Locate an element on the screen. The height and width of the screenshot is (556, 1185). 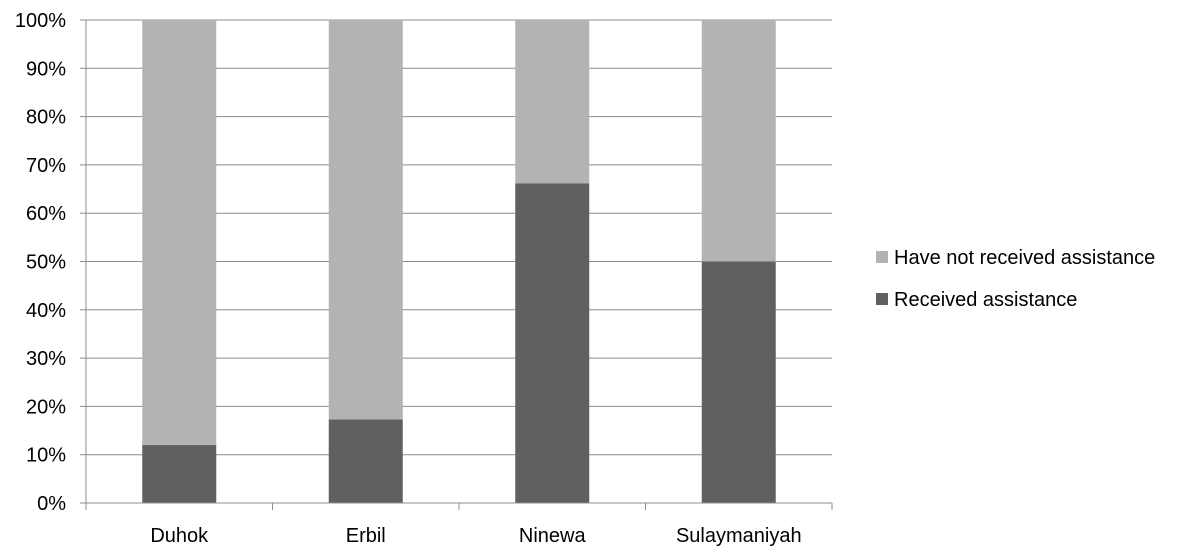
y-tick-label: 80% is located at coordinates (46, 118).